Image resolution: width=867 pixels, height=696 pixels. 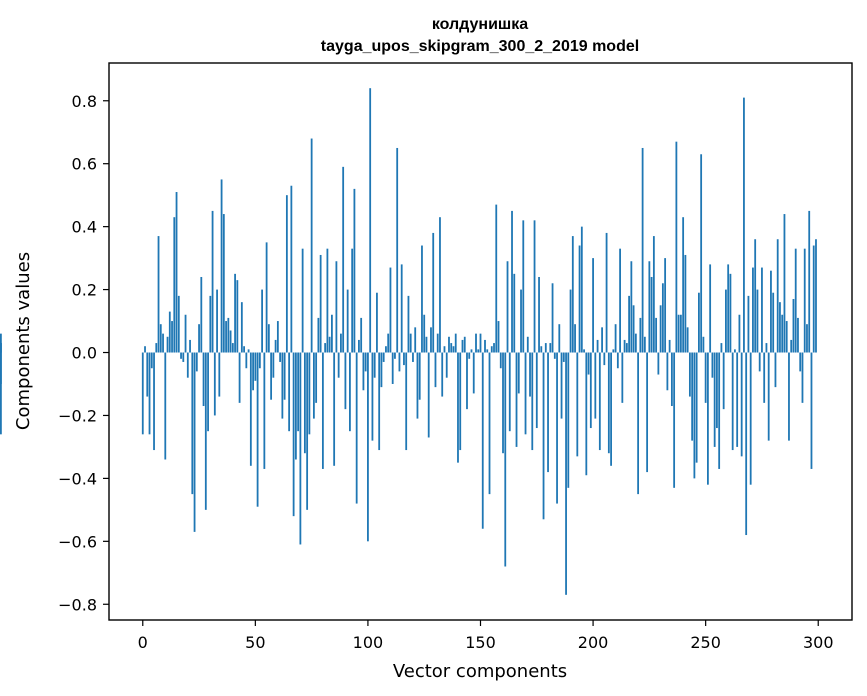 What do you see at coordinates (480, 46) in the screenshot?
I see `chart-subtitle: tayga_upos_skipgram_300_2_2019 model` at bounding box center [480, 46].